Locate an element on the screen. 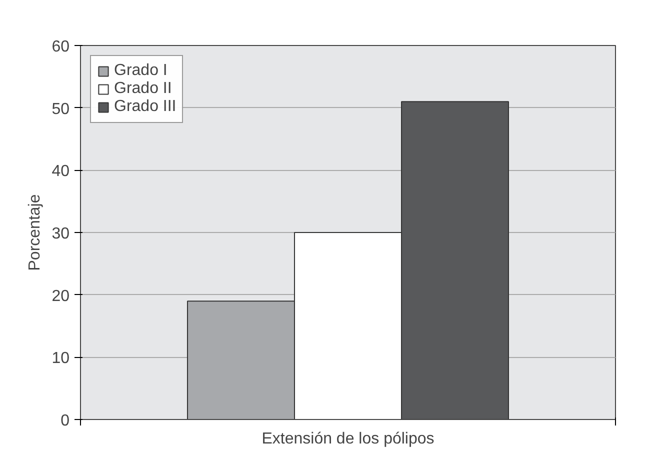  y-tick-label: 40 is located at coordinates (61, 171).